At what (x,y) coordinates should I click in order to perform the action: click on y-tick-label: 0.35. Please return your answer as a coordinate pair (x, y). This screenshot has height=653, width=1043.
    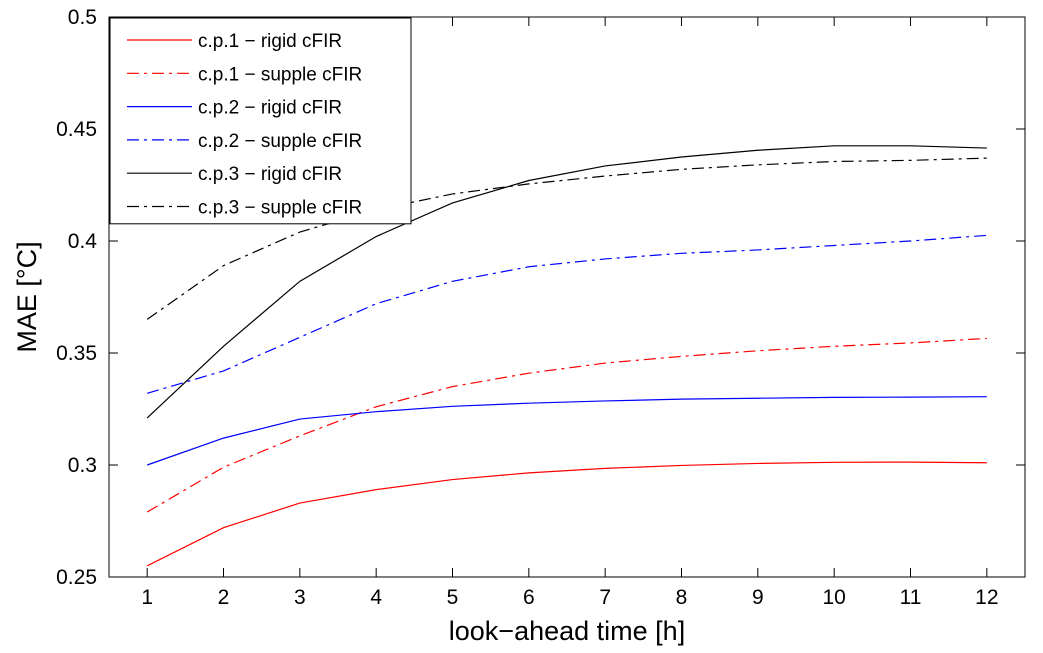
    Looking at the image, I should click on (76, 353).